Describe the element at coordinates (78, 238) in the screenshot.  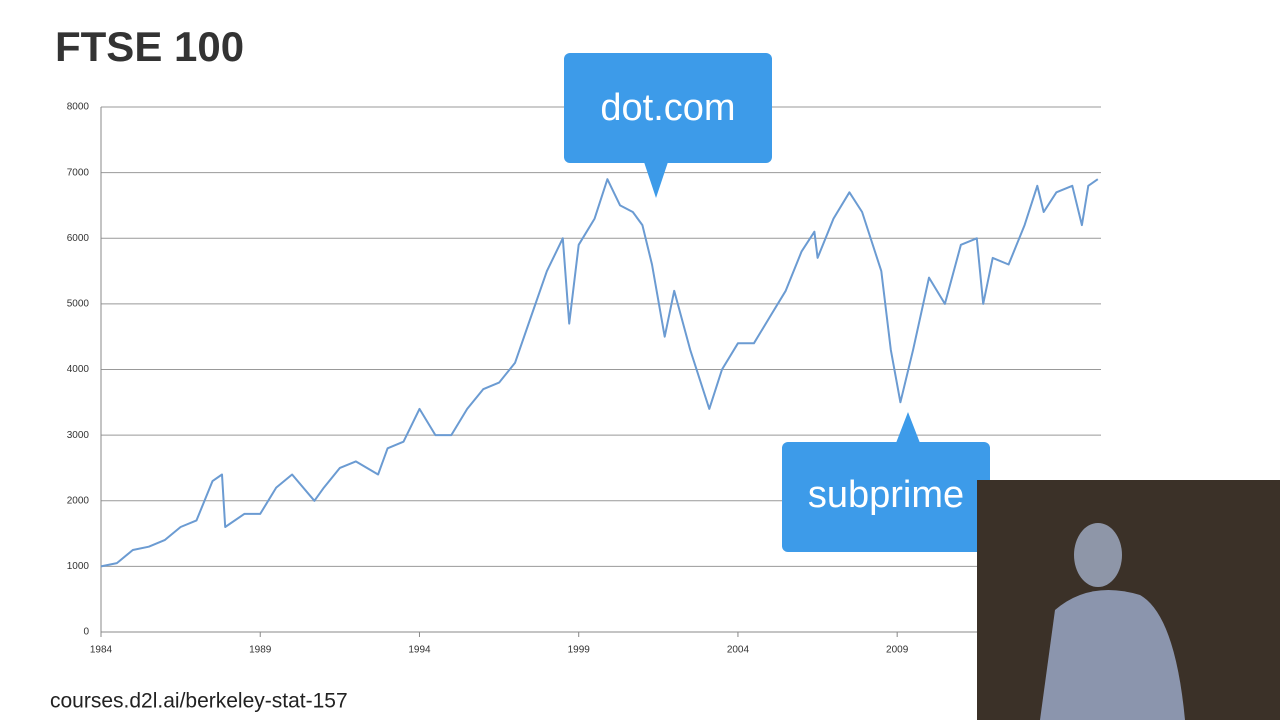
I see `y-tick-label: 6000` at that location.